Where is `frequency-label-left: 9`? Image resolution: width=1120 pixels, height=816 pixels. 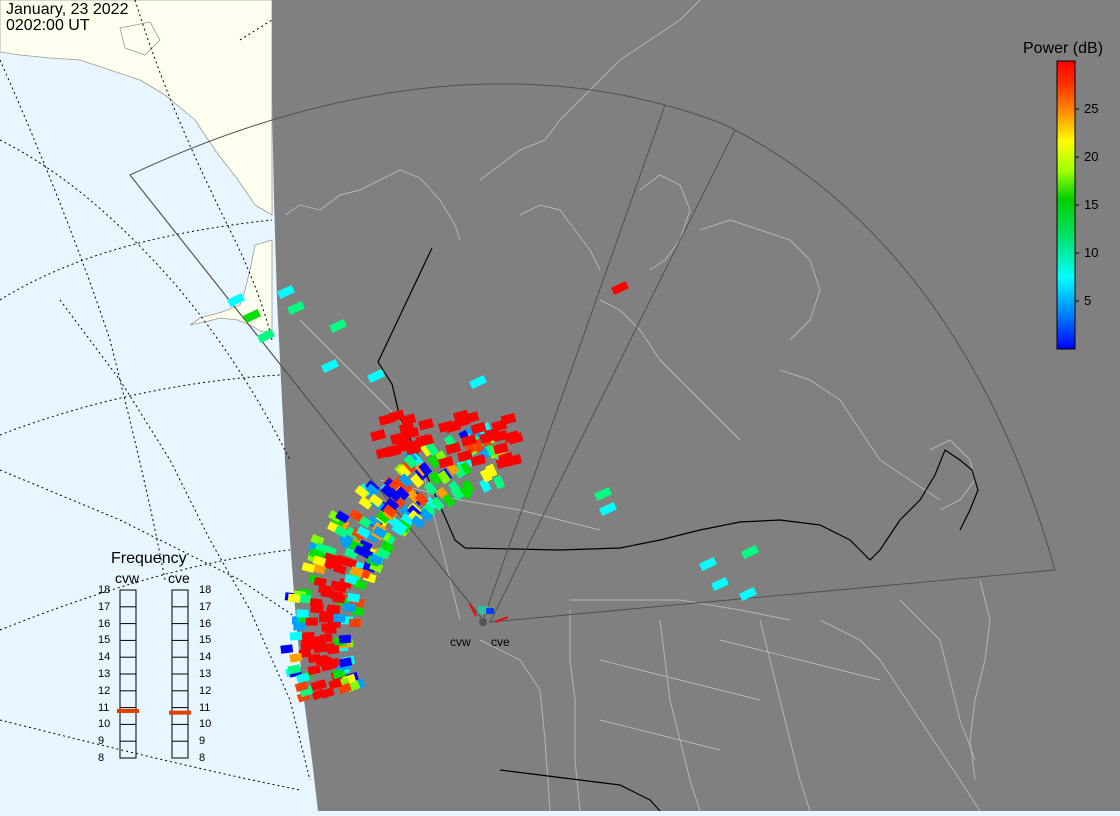
frequency-label-left: 9 is located at coordinates (101, 741).